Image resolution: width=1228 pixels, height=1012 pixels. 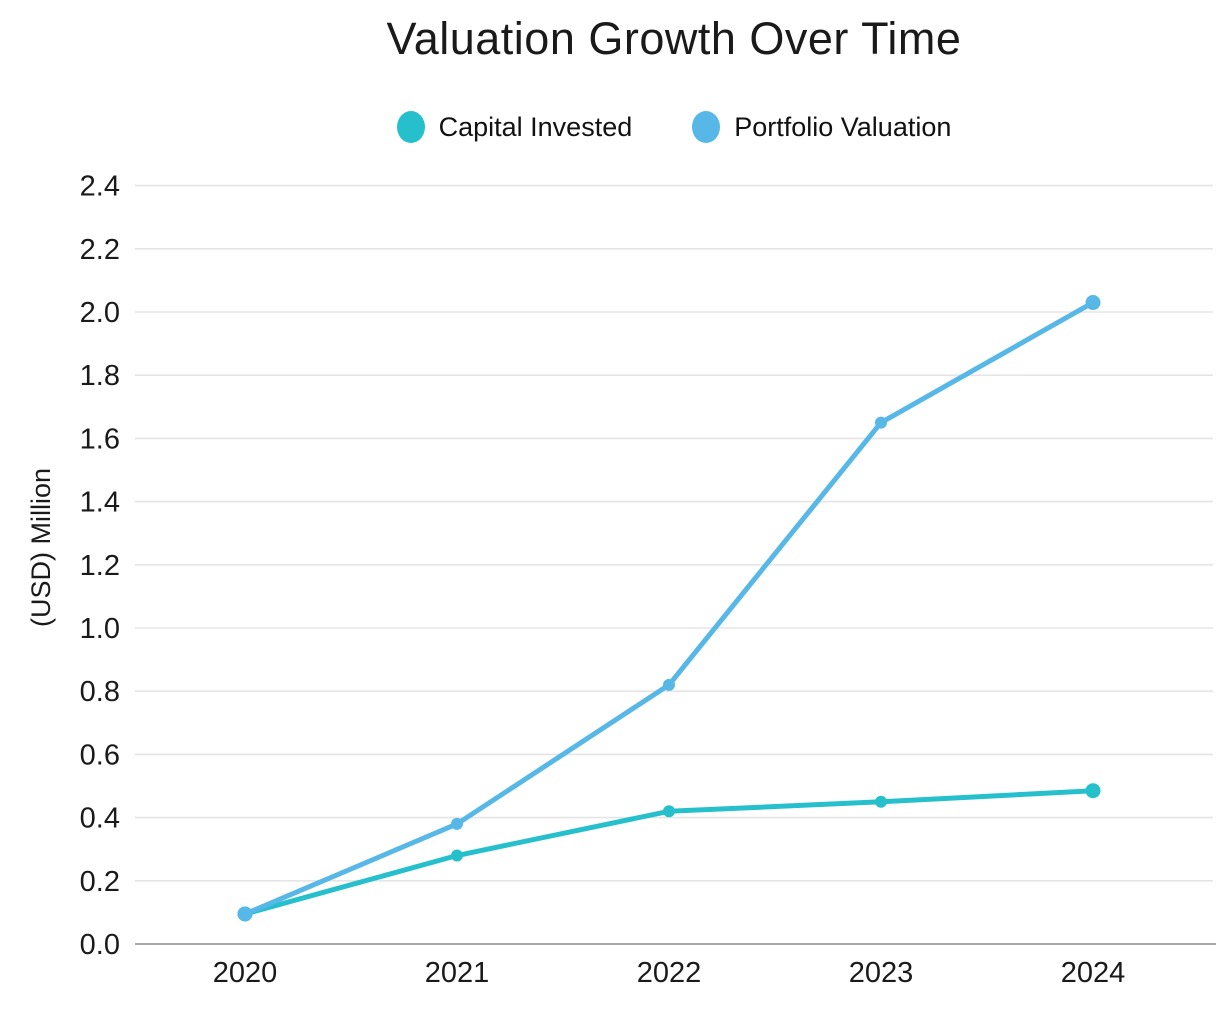 I want to click on chart-legend: Capital Invested Portfolio Valuation, so click(x=674, y=127).